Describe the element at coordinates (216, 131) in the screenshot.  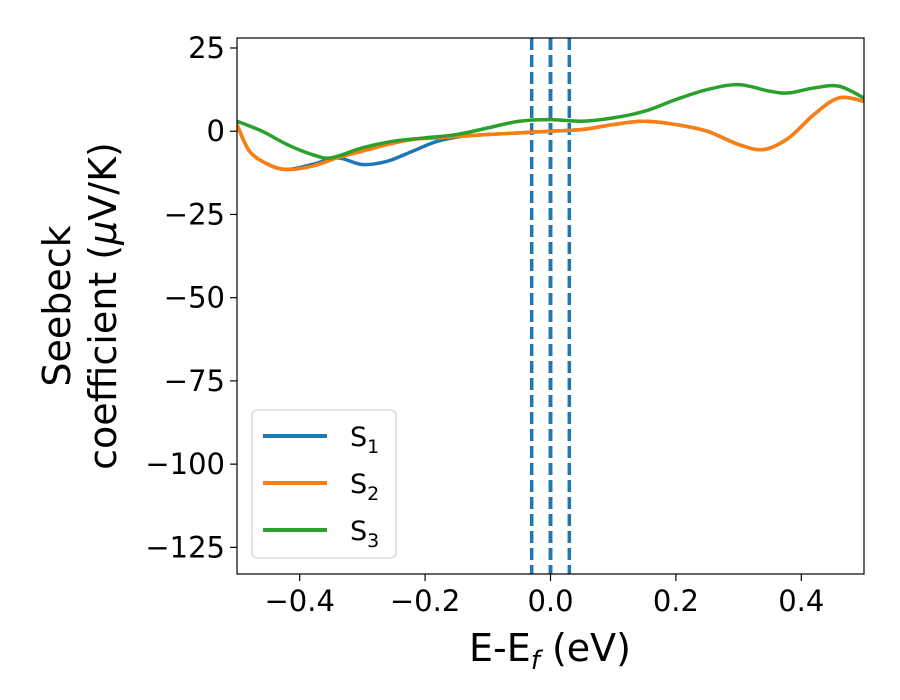
I see `y-tick-label: 0` at that location.